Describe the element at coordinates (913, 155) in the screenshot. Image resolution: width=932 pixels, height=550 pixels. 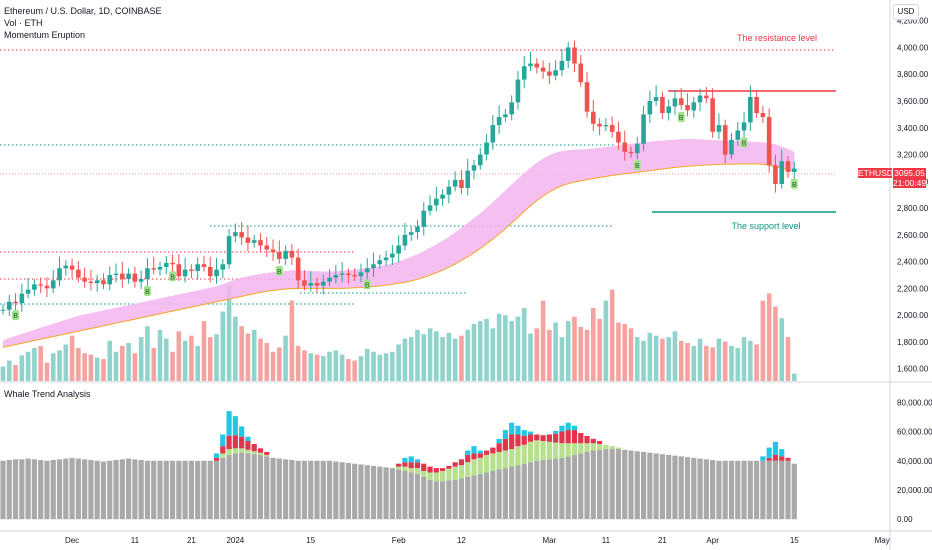
I see `price-tick-label: 3,200.00` at that location.